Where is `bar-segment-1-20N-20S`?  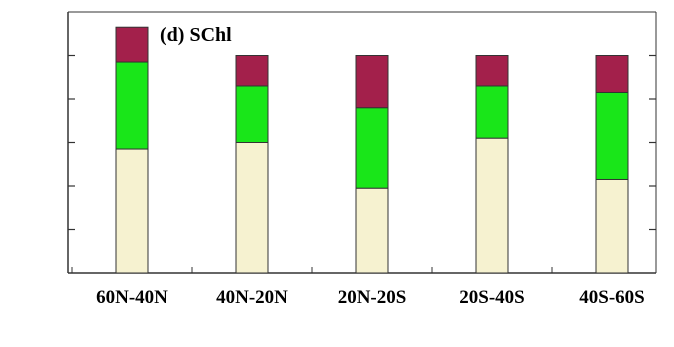
bar-segment-1-20N-20S is located at coordinates (372, 230).